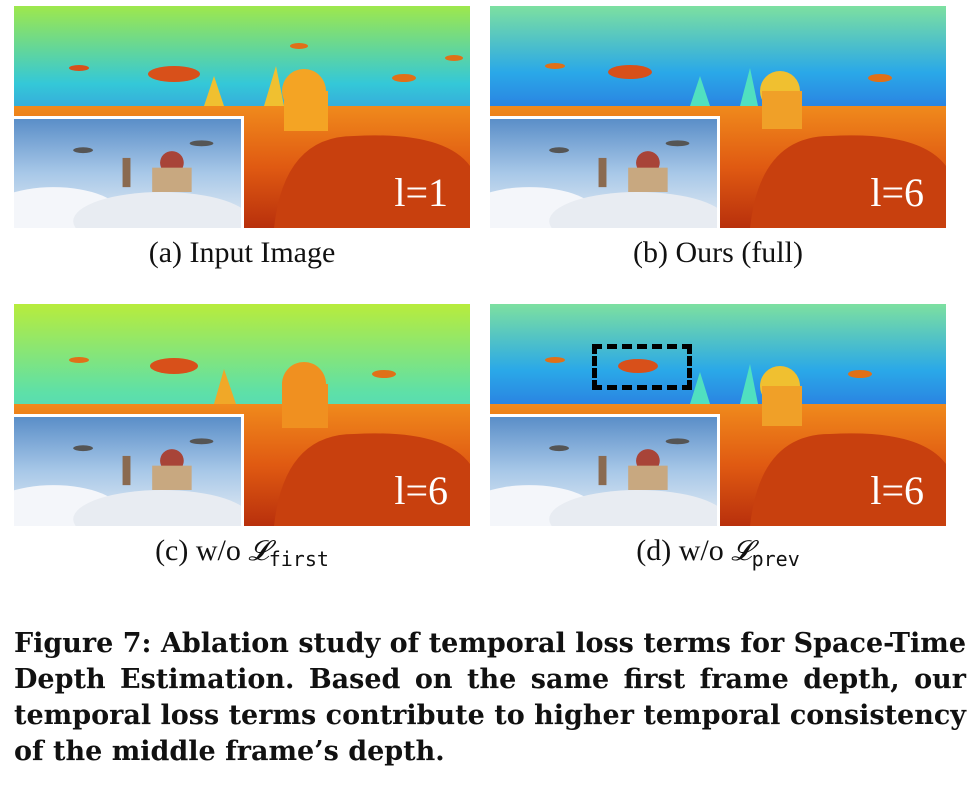 The height and width of the screenshot is (797, 980). I want to click on caption-b: (b) Ours (full), so click(718, 252).